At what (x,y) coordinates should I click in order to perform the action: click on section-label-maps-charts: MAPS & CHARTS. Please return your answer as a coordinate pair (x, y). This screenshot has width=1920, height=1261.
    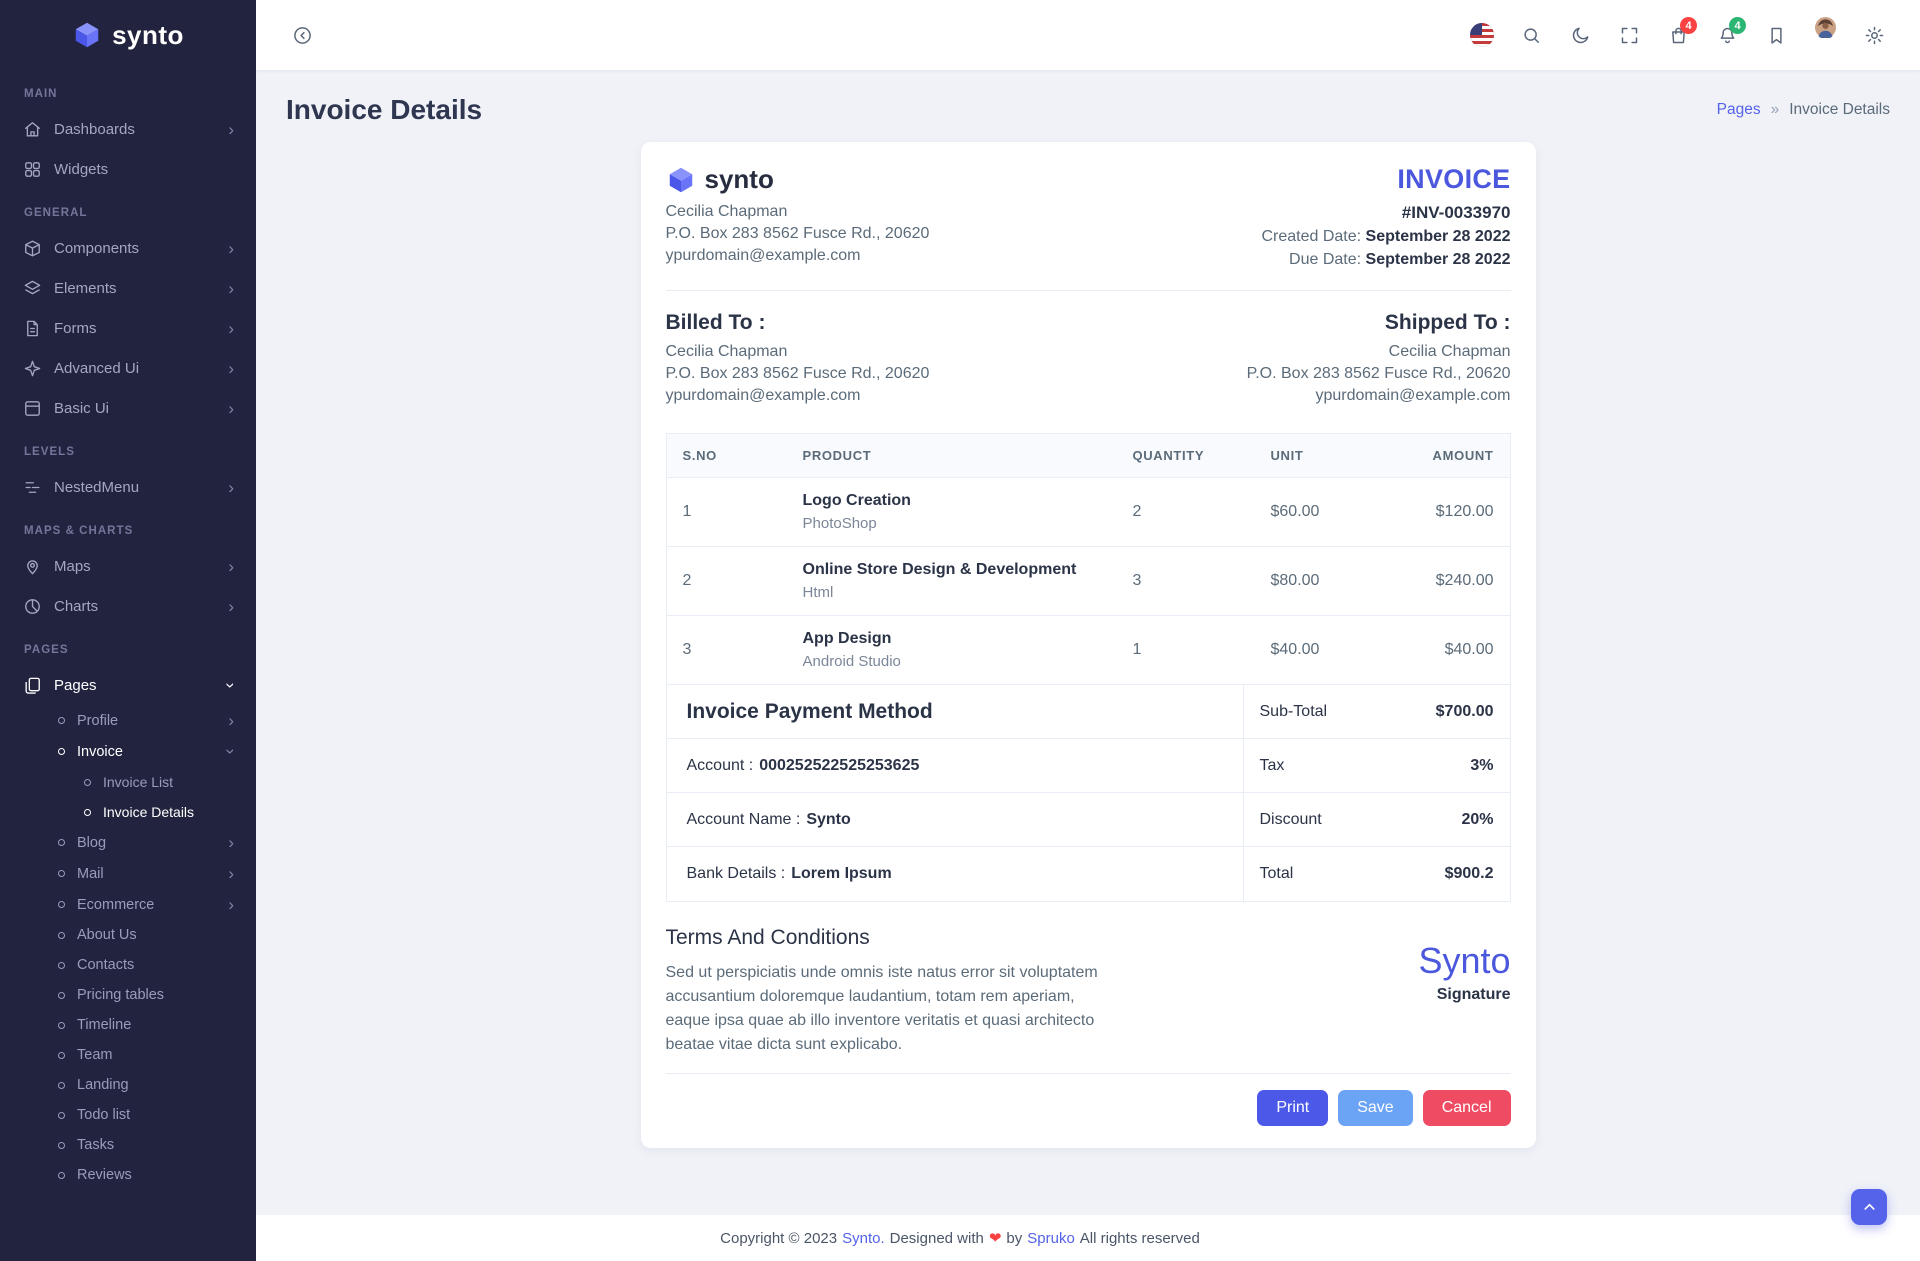
    Looking at the image, I should click on (79, 531).